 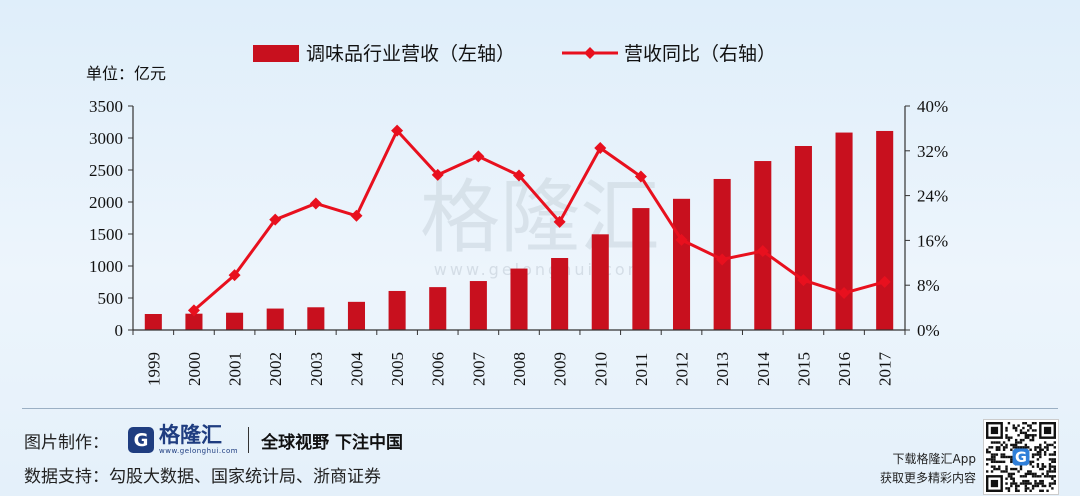 I want to click on x-tick-label: 2011, so click(x=641, y=369).